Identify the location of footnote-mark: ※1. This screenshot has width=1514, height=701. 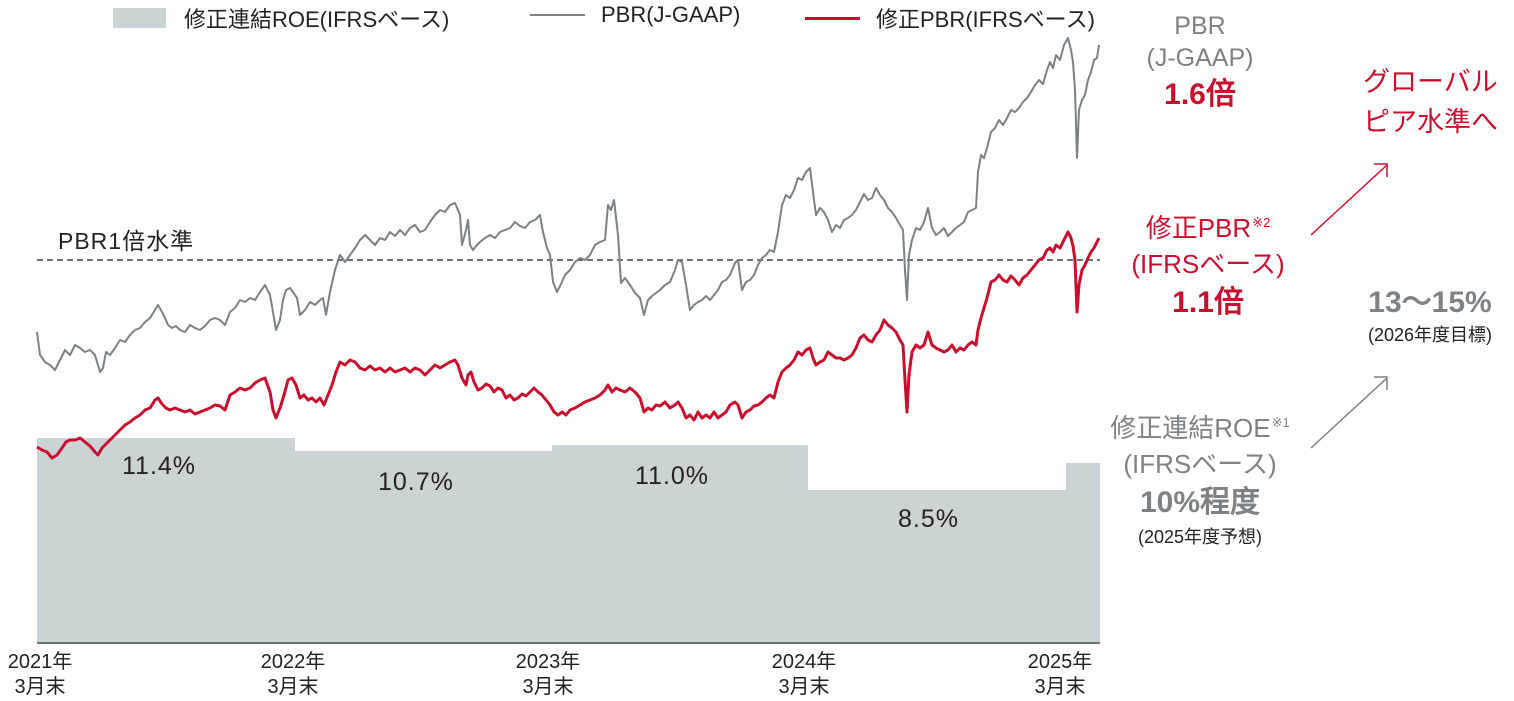
(1280, 422).